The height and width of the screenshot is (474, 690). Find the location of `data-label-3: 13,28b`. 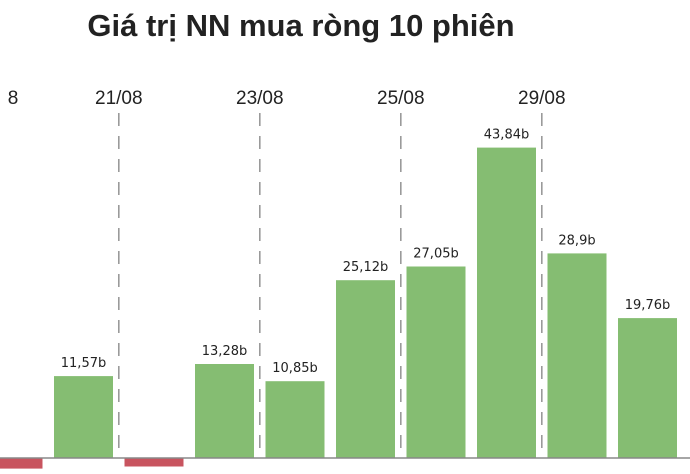

data-label-3: 13,28b is located at coordinates (224, 351).